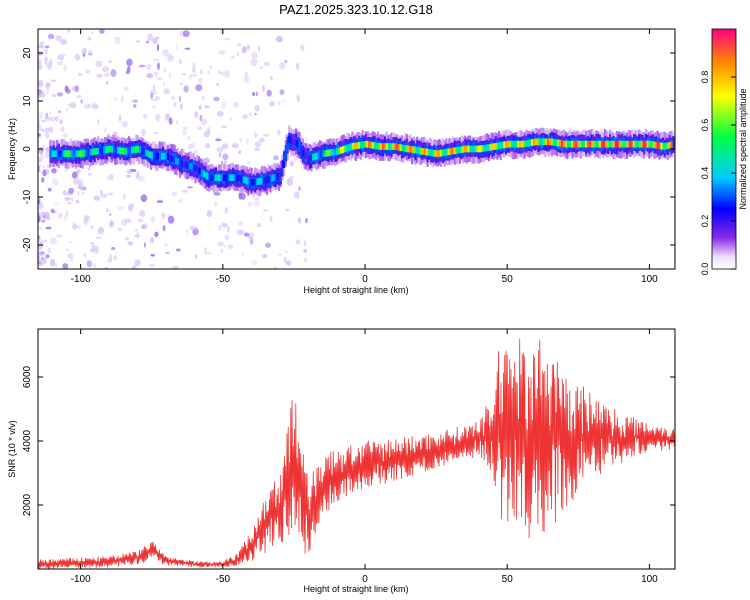  Describe the element at coordinates (223, 279) in the screenshot. I see `x-tick-label: -50` at that location.